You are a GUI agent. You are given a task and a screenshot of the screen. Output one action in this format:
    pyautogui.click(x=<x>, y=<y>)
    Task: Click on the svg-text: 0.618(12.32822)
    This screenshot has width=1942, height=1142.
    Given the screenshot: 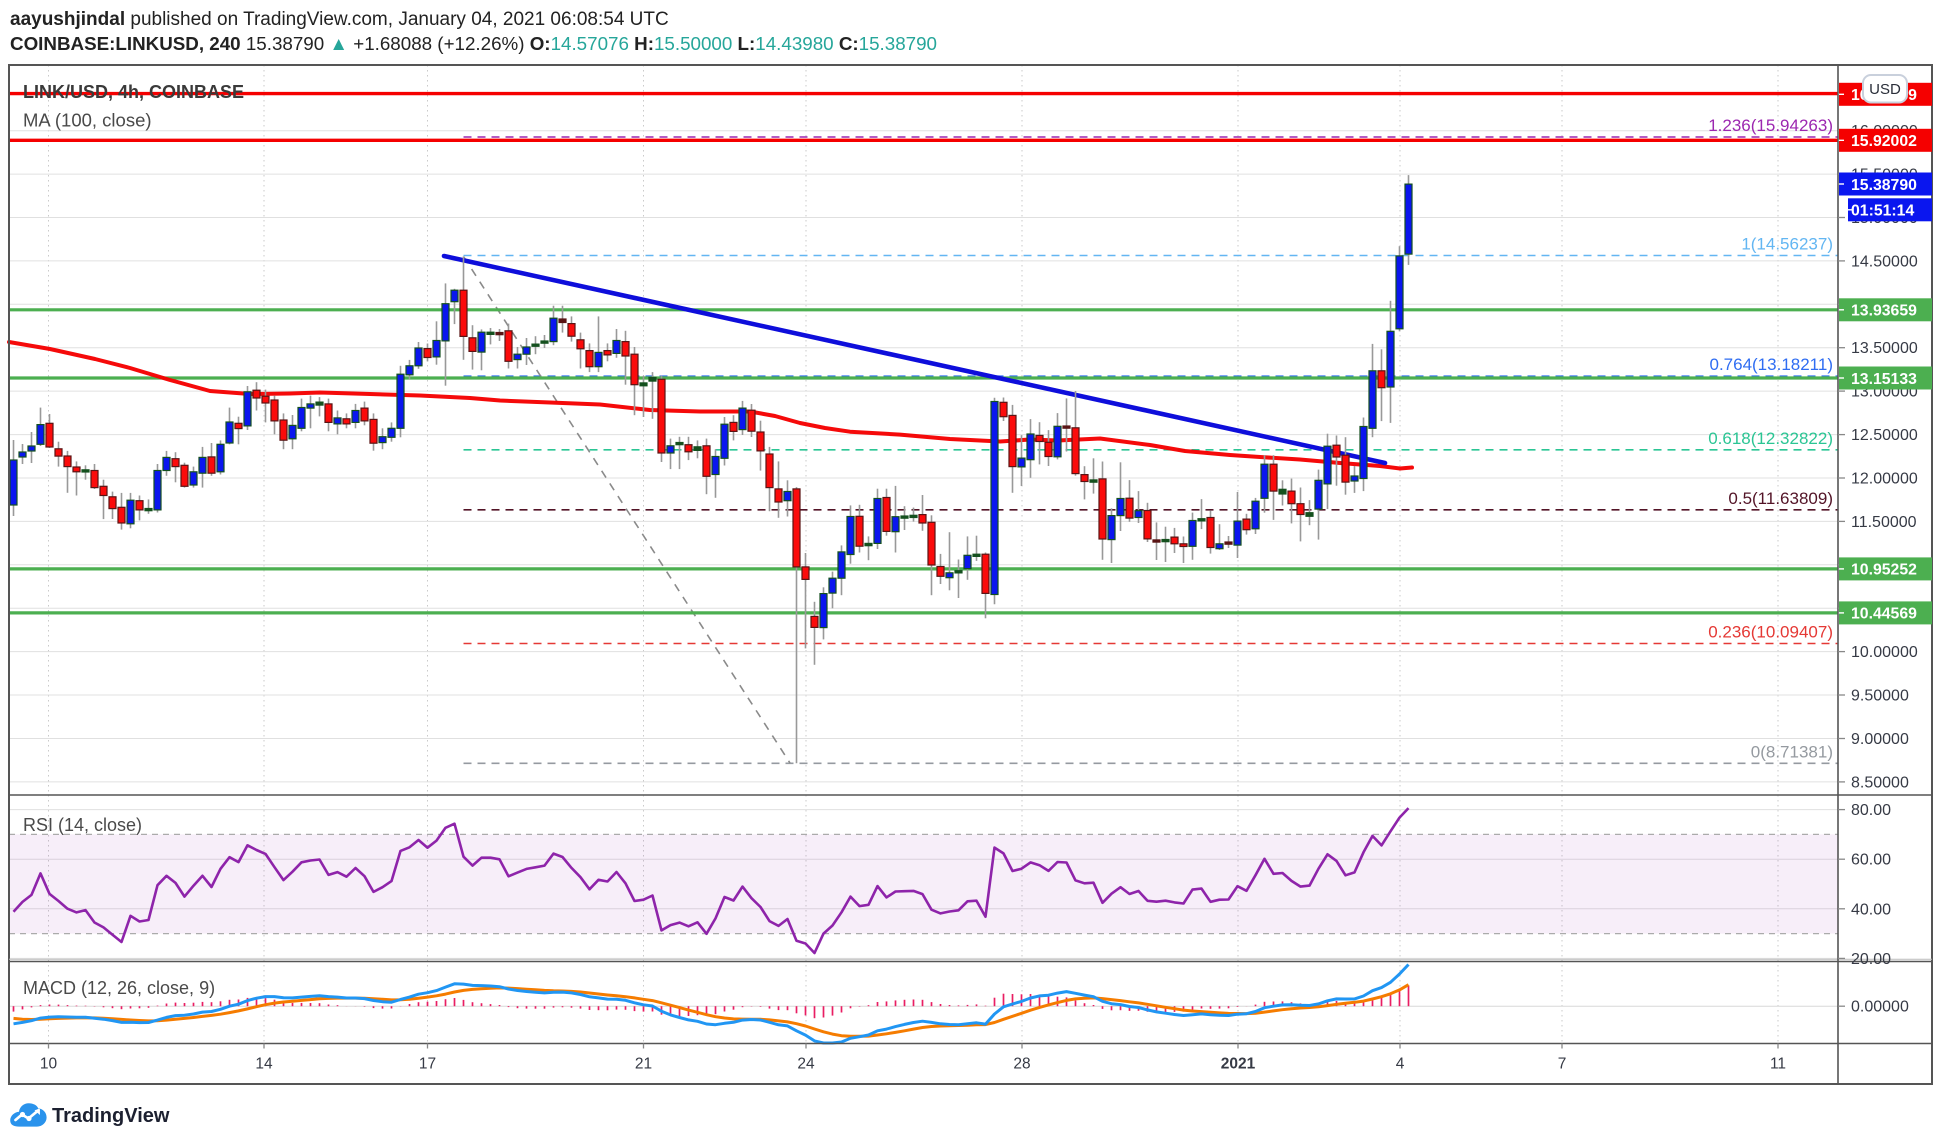 What is the action you would take?
    pyautogui.click(x=1770, y=438)
    